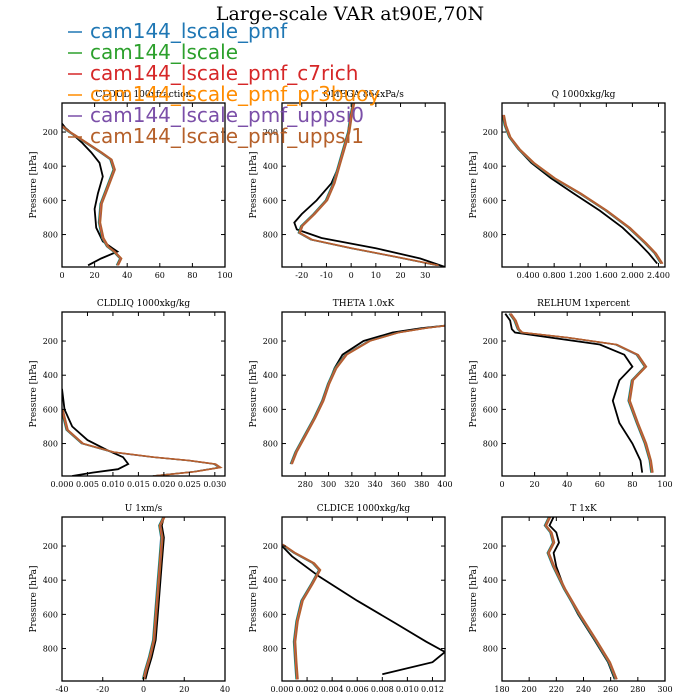 The height and width of the screenshot is (700, 700). I want to click on x-tick-label: 320, so click(351, 484).